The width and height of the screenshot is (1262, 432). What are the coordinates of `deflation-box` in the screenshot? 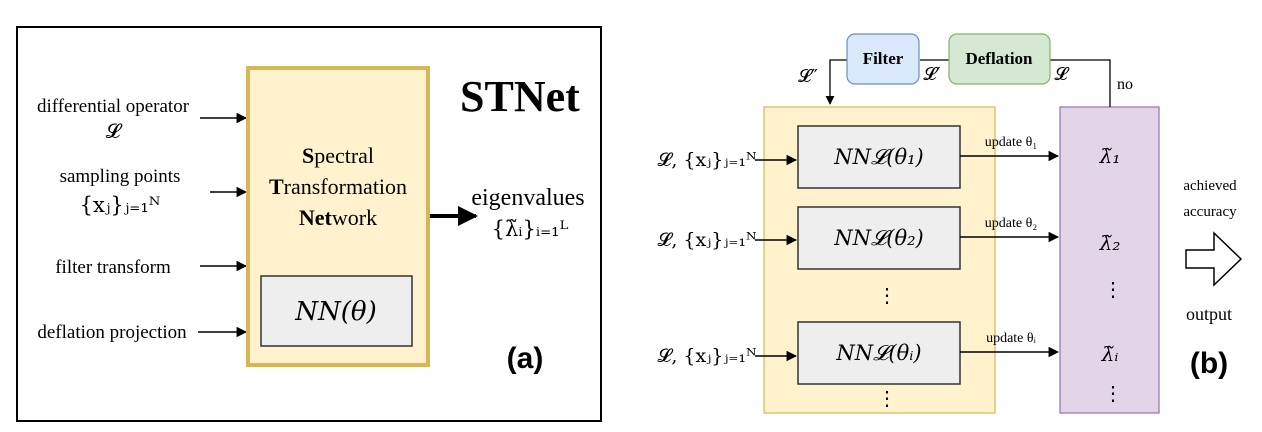 It's located at (999, 59).